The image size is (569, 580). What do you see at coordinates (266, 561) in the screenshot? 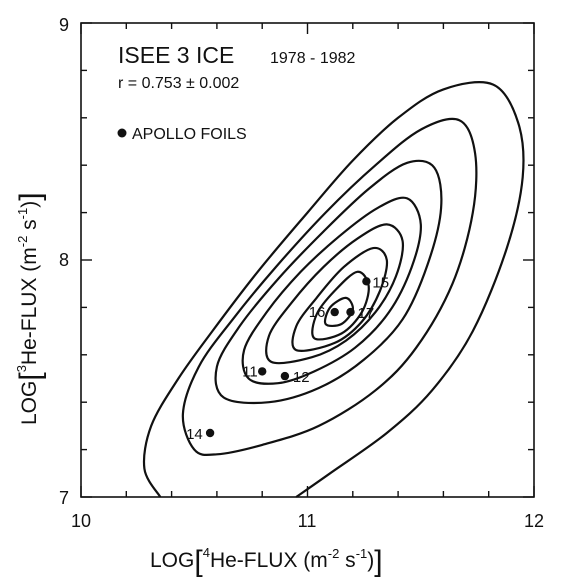
I see `x-axis-label: LOG[4He-FLUX (m-2 s-1)]` at bounding box center [266, 561].